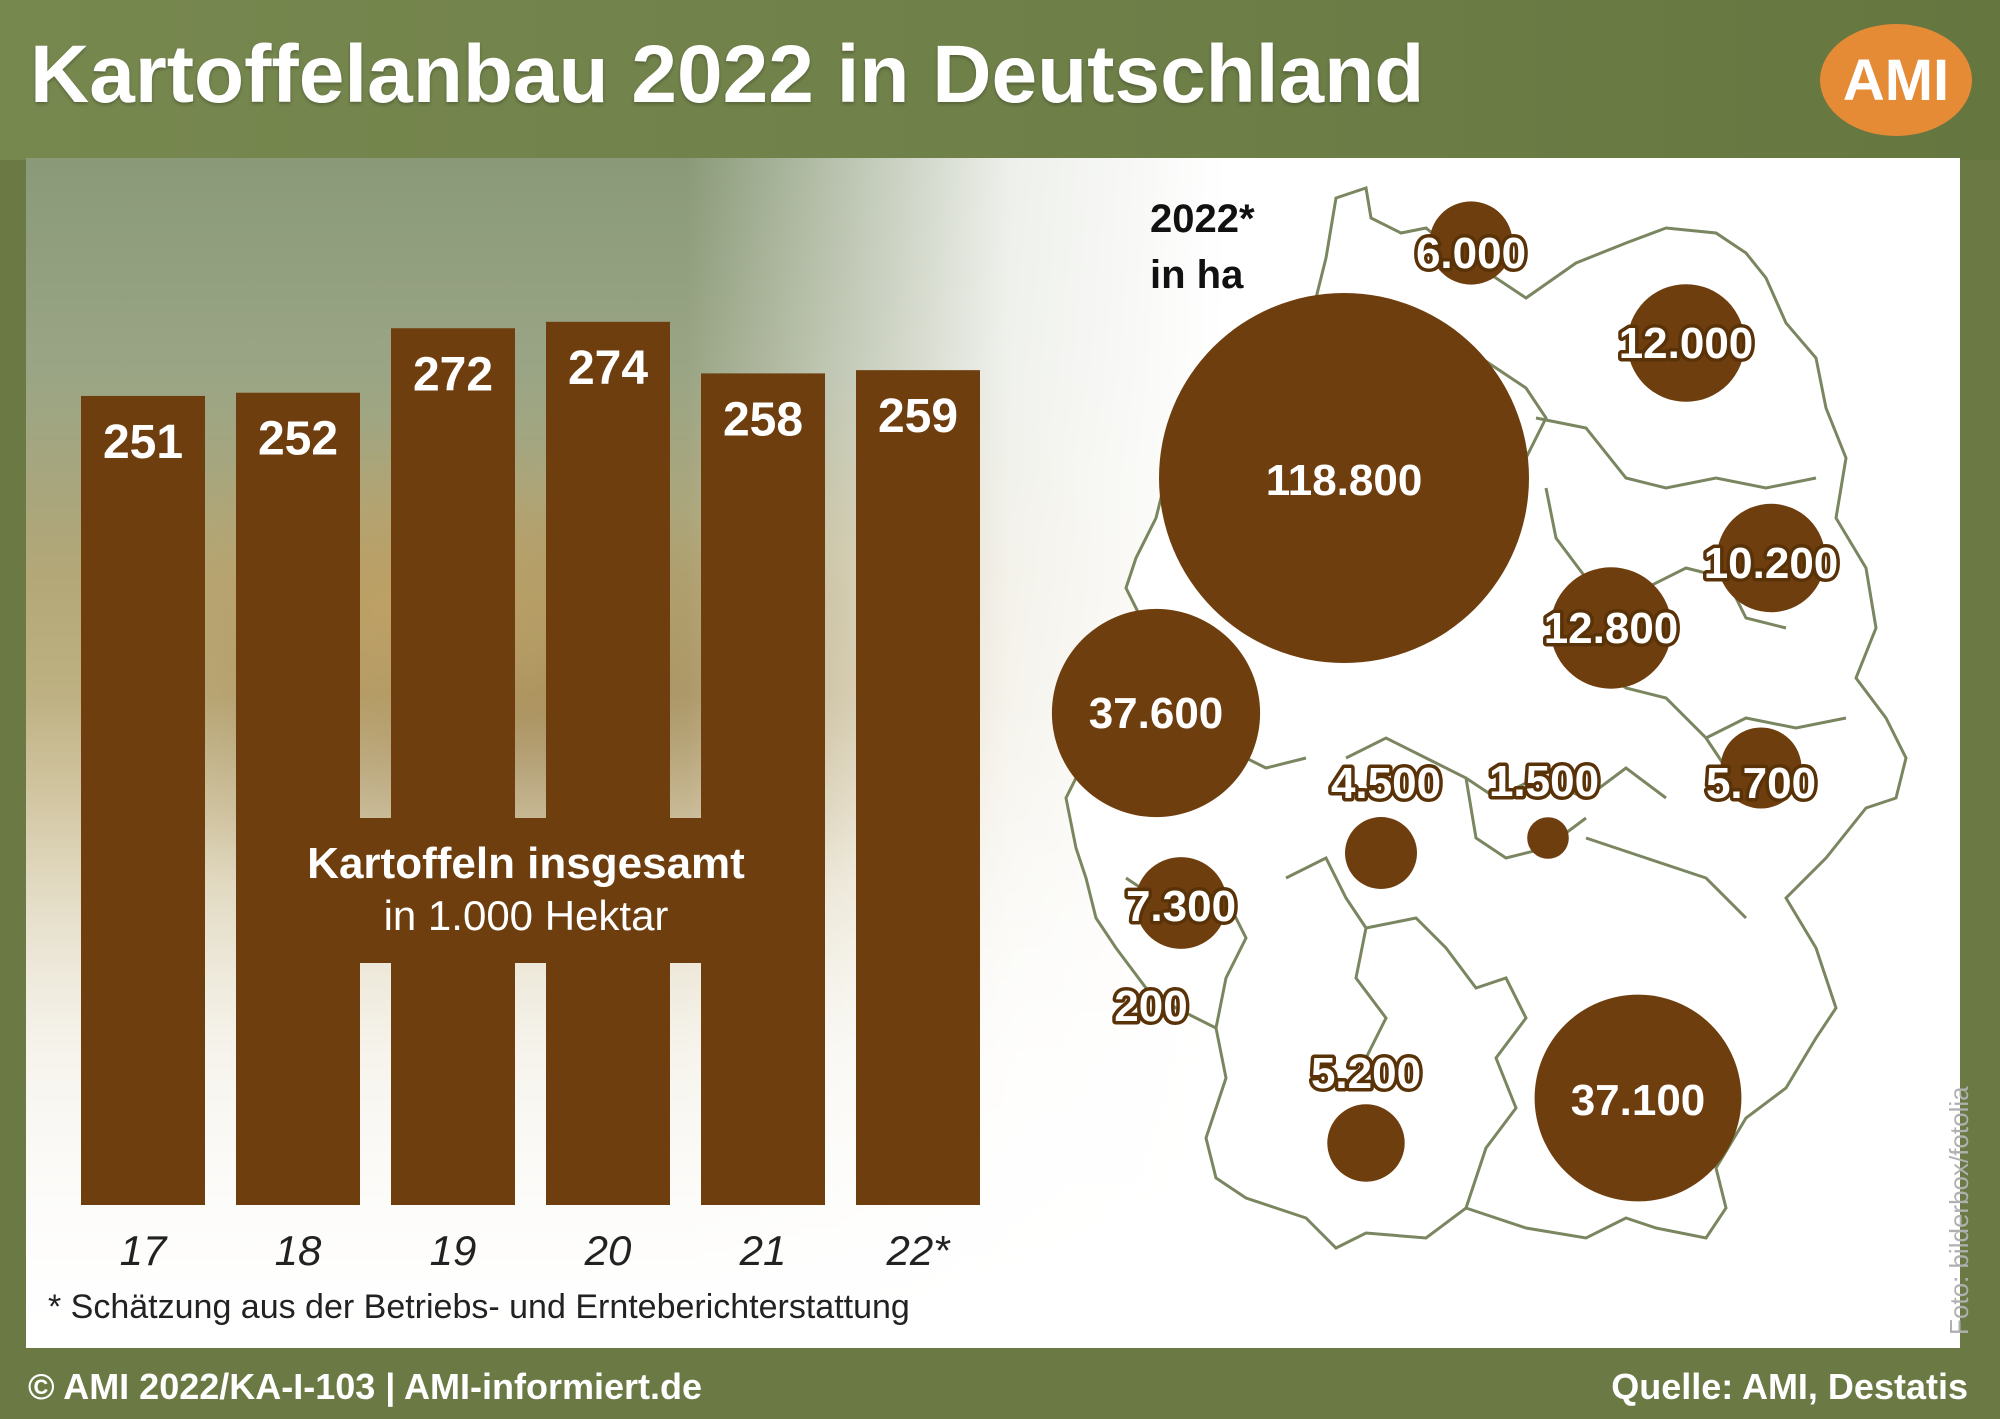 The image size is (2000, 1419). I want to click on region-value-label: 7.300, so click(1181, 906).